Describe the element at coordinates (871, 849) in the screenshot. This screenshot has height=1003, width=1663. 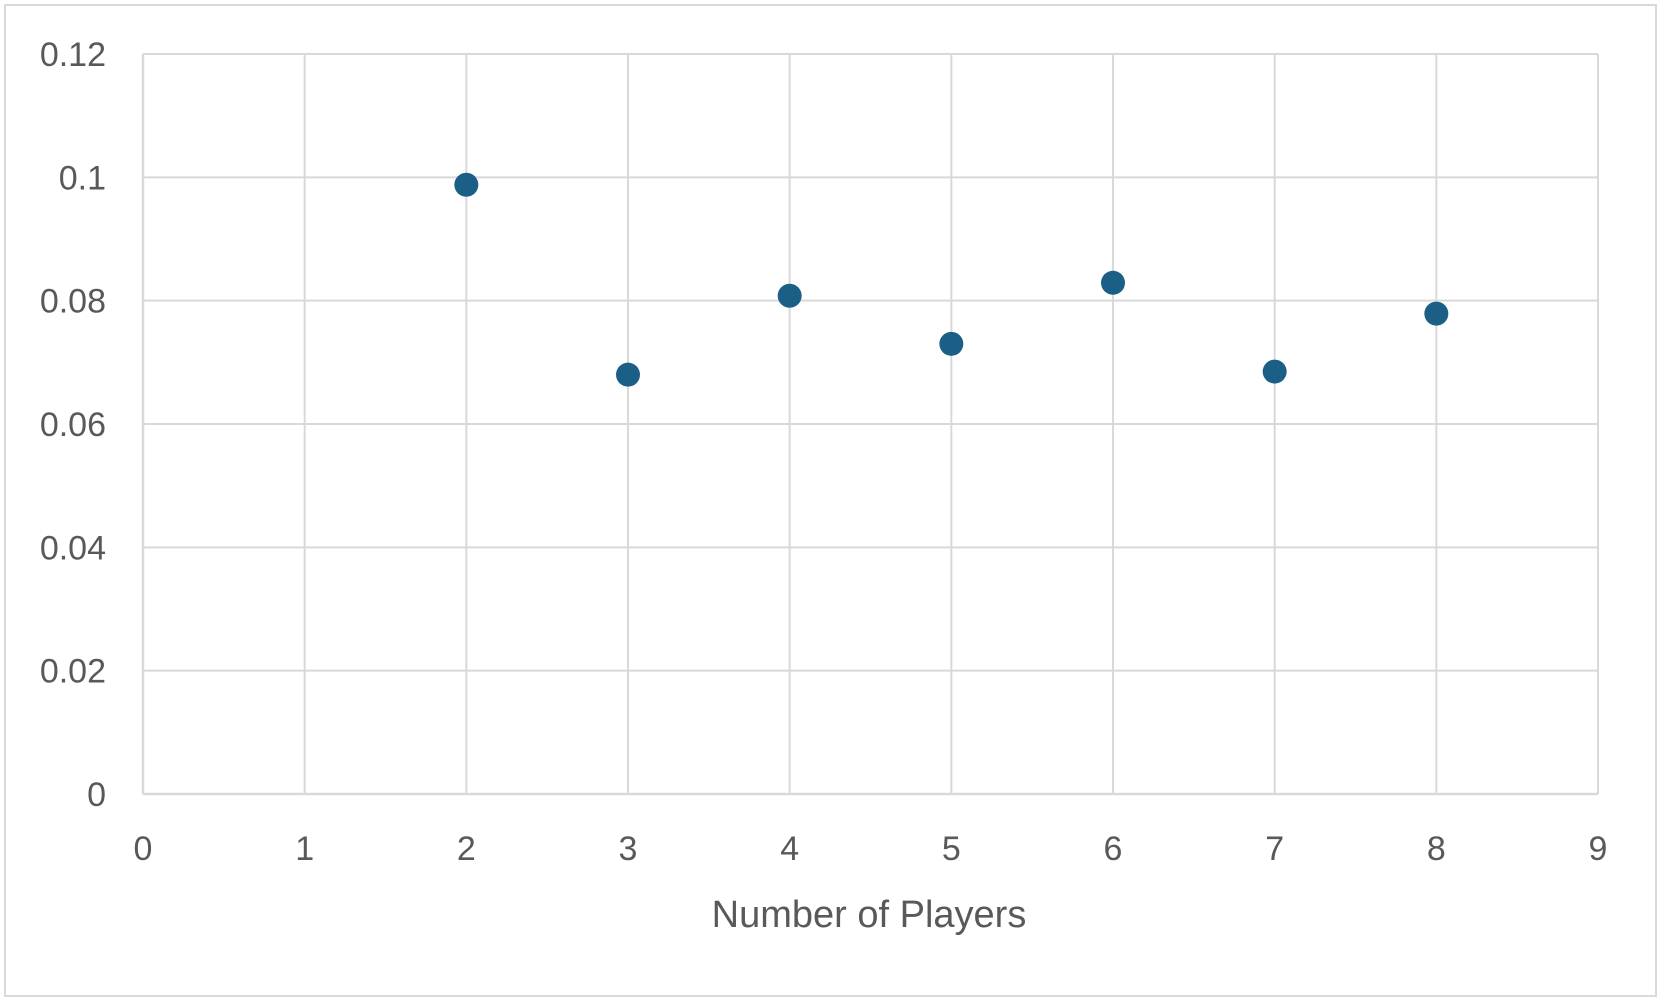
I see `x-tick-labels: 0 1 2 3 4 5 6 7 8 9` at that location.